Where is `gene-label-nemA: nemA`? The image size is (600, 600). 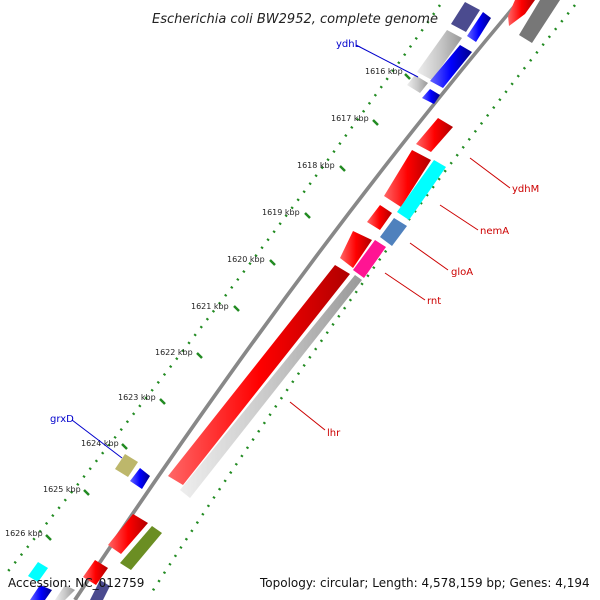 gene-label-nemA: nemA is located at coordinates (494, 231).